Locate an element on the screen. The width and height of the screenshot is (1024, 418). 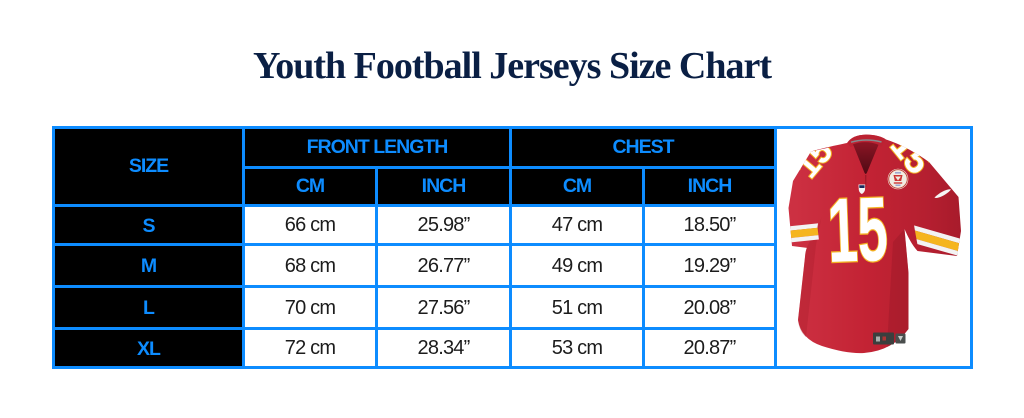
svg-text: 15 is located at coordinates (857, 230).